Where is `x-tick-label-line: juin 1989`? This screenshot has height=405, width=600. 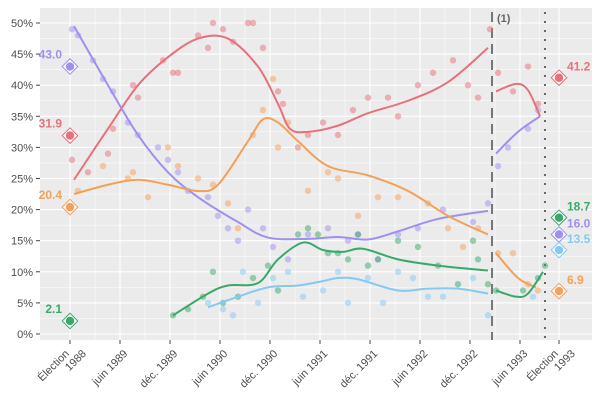
x-tick-label-line: juin 1989 is located at coordinates (110, 368).